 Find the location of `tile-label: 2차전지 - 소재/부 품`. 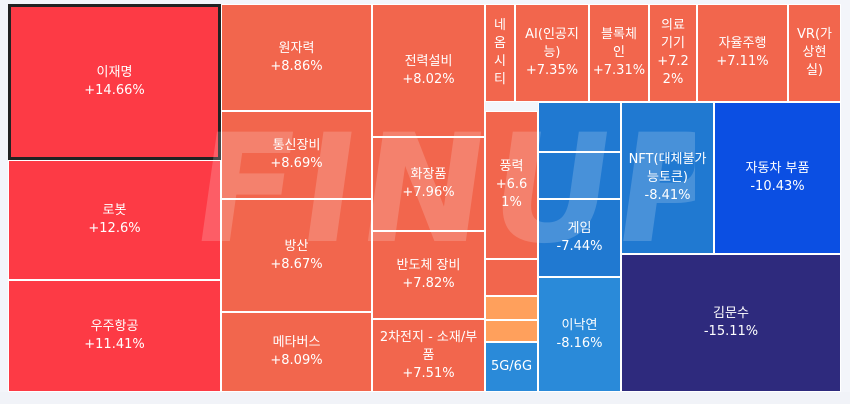

tile-label: 2차전지 - 소재/부 품 is located at coordinates (428, 346).